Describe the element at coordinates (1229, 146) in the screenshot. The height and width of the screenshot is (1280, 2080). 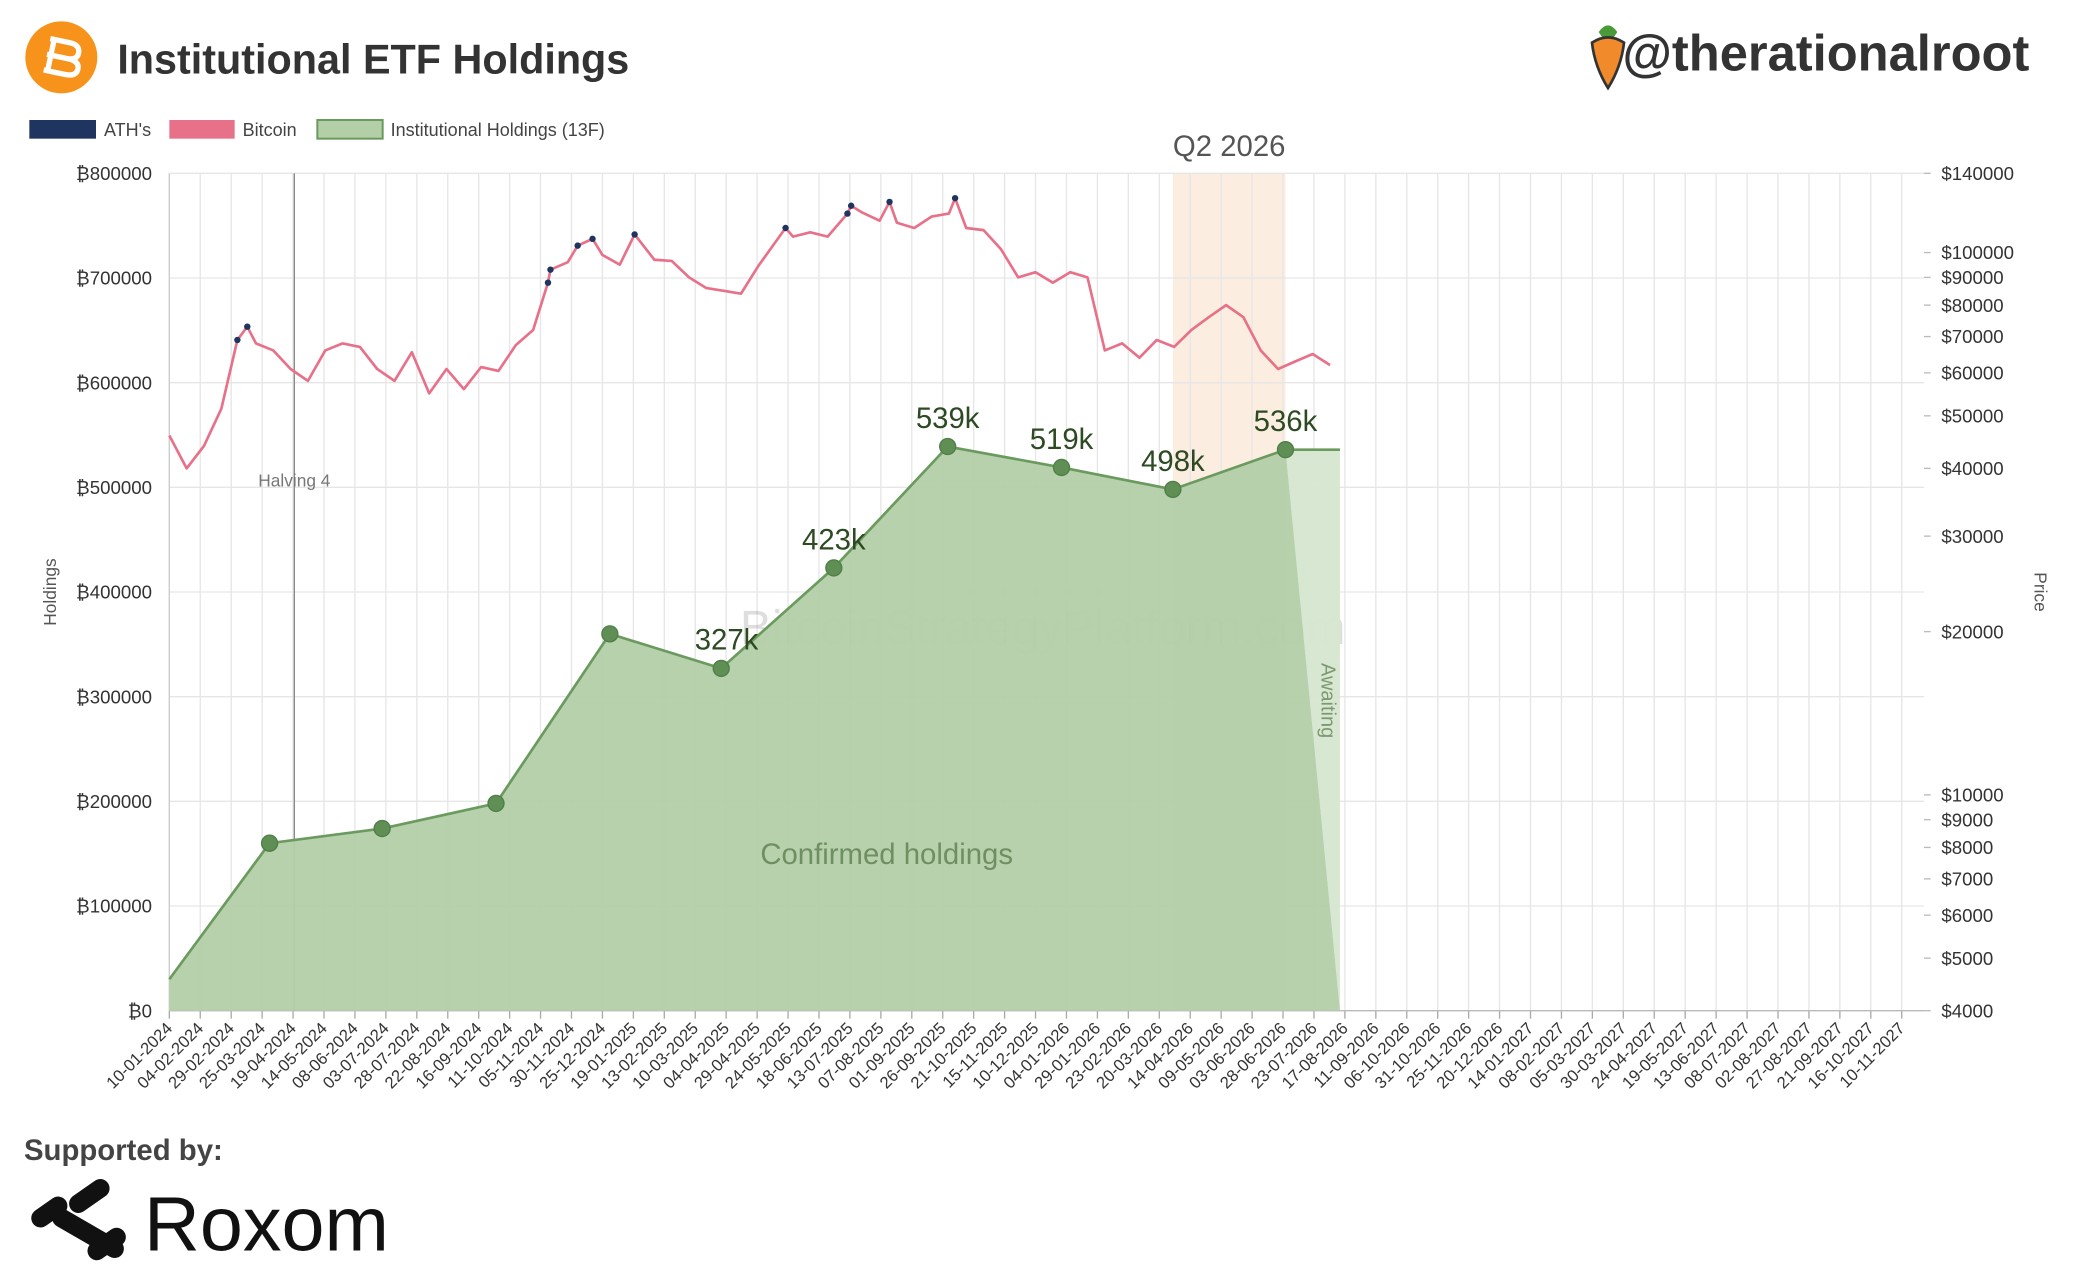
I see `quarter-label: Q2 2026` at that location.